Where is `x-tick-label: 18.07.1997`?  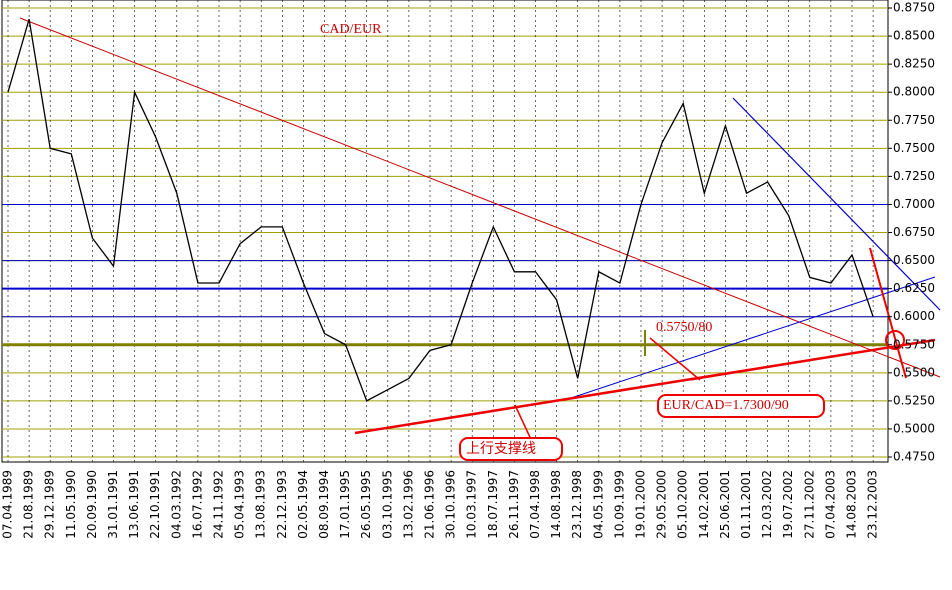 x-tick-label: 18.07.1997 is located at coordinates (493, 504).